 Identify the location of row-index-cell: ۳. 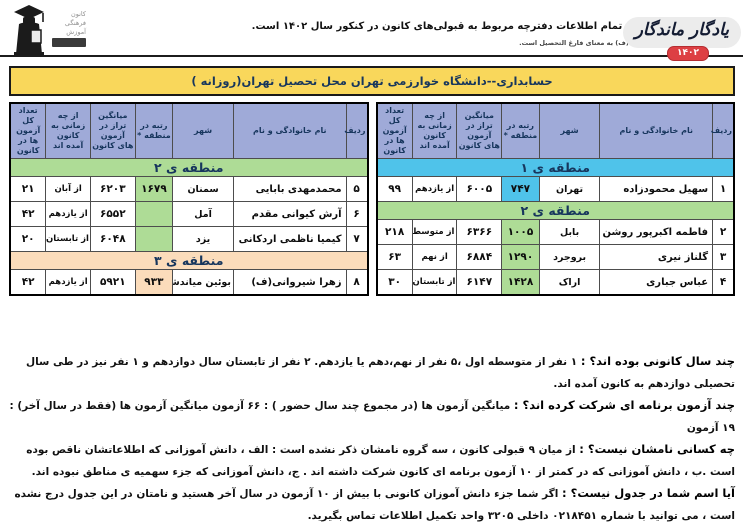
(723, 257).